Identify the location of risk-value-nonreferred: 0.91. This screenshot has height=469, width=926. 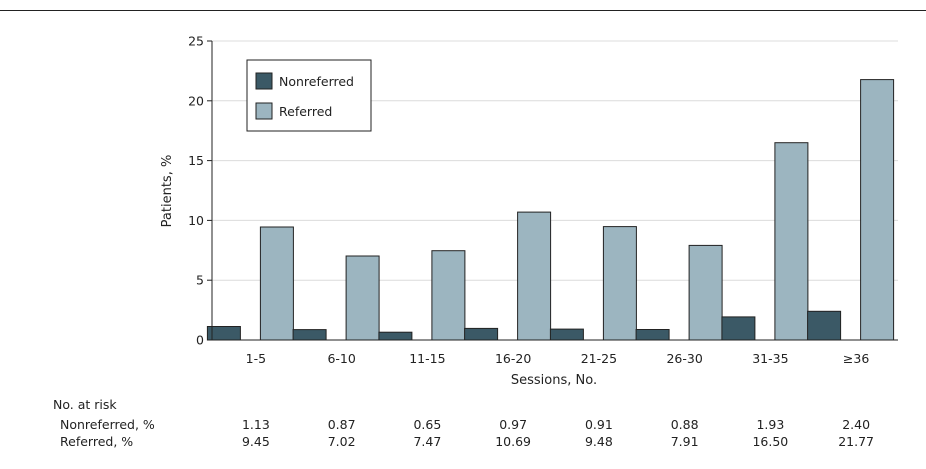
(598, 424).